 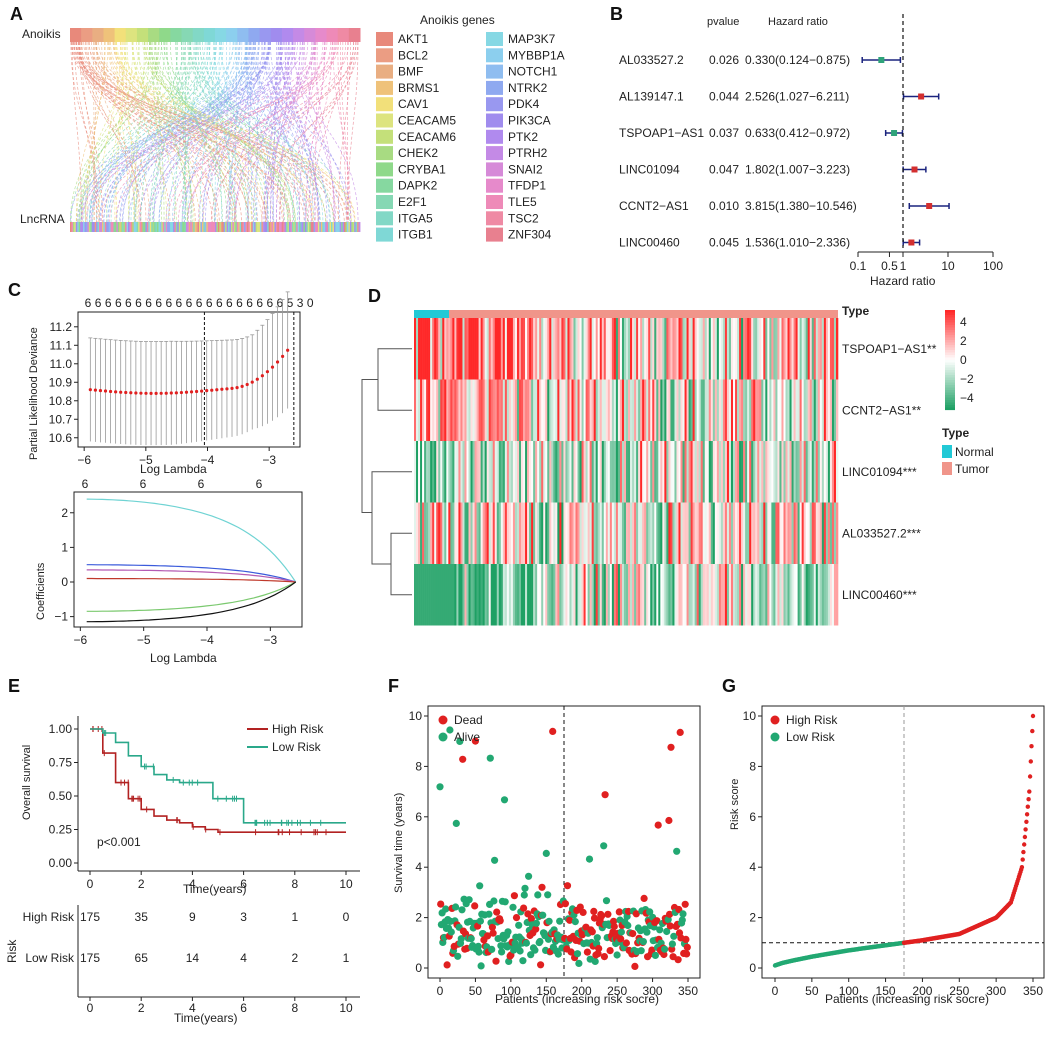 What do you see at coordinates (239, 303) in the screenshot?
I see `cv-count-label: 6` at bounding box center [239, 303].